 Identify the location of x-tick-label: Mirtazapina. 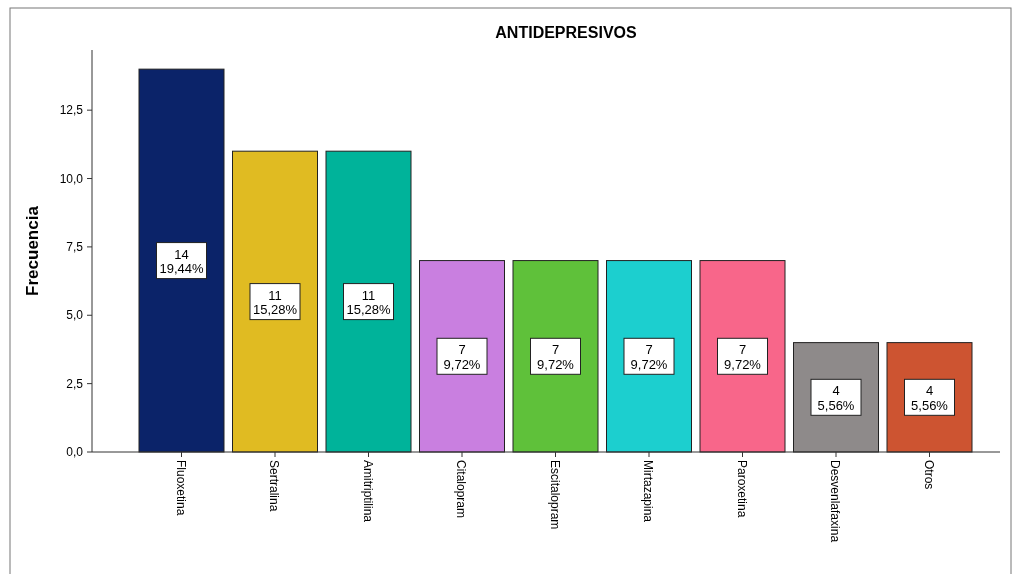
(648, 491).